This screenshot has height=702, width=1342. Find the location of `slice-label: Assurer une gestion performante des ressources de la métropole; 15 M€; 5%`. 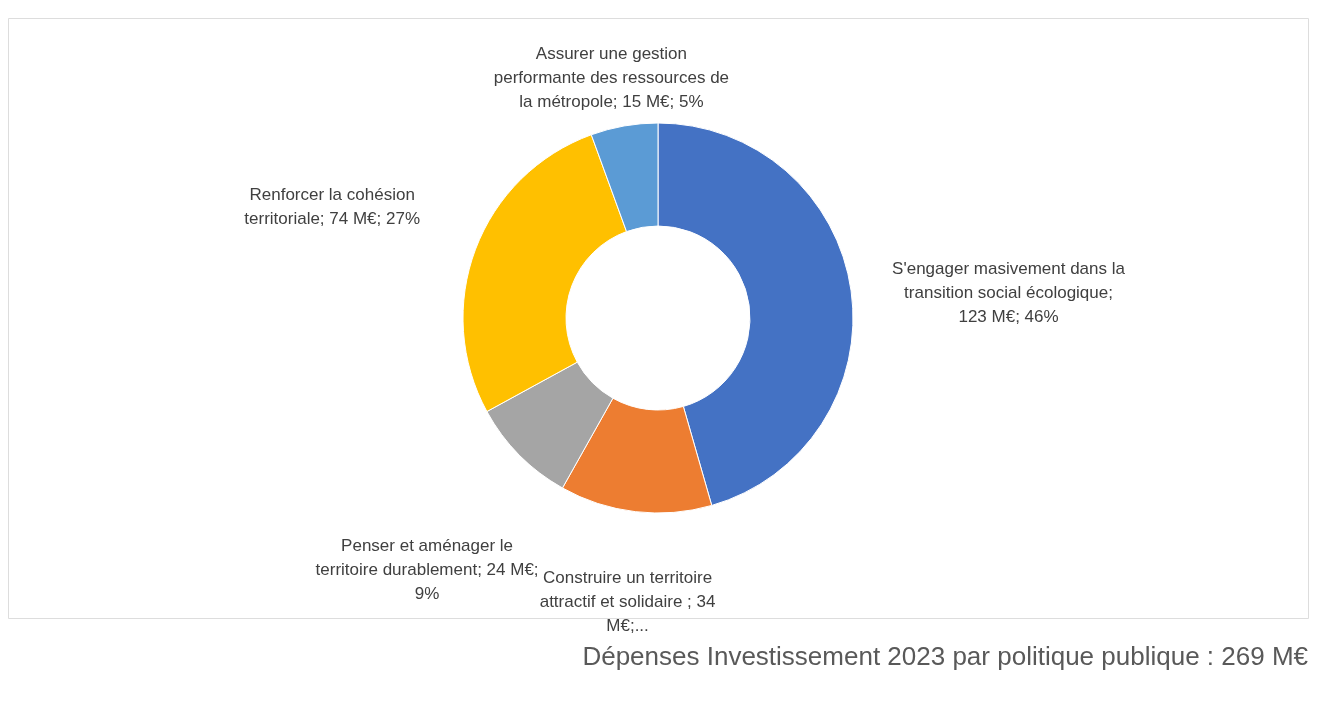

slice-label: Assurer une gestion performante des ressources de la métropole; 15 M€; 5% is located at coordinates (611, 77).